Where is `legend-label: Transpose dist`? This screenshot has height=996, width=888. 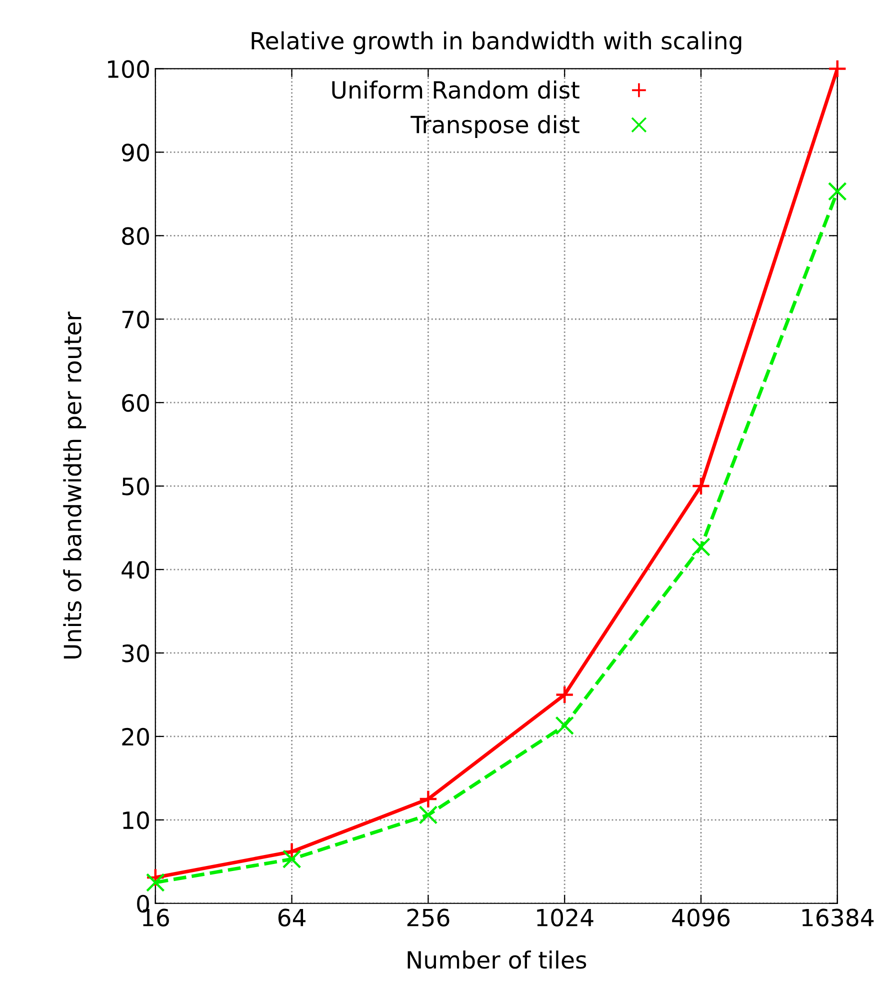
legend-label: Transpose dist is located at coordinates (495, 126).